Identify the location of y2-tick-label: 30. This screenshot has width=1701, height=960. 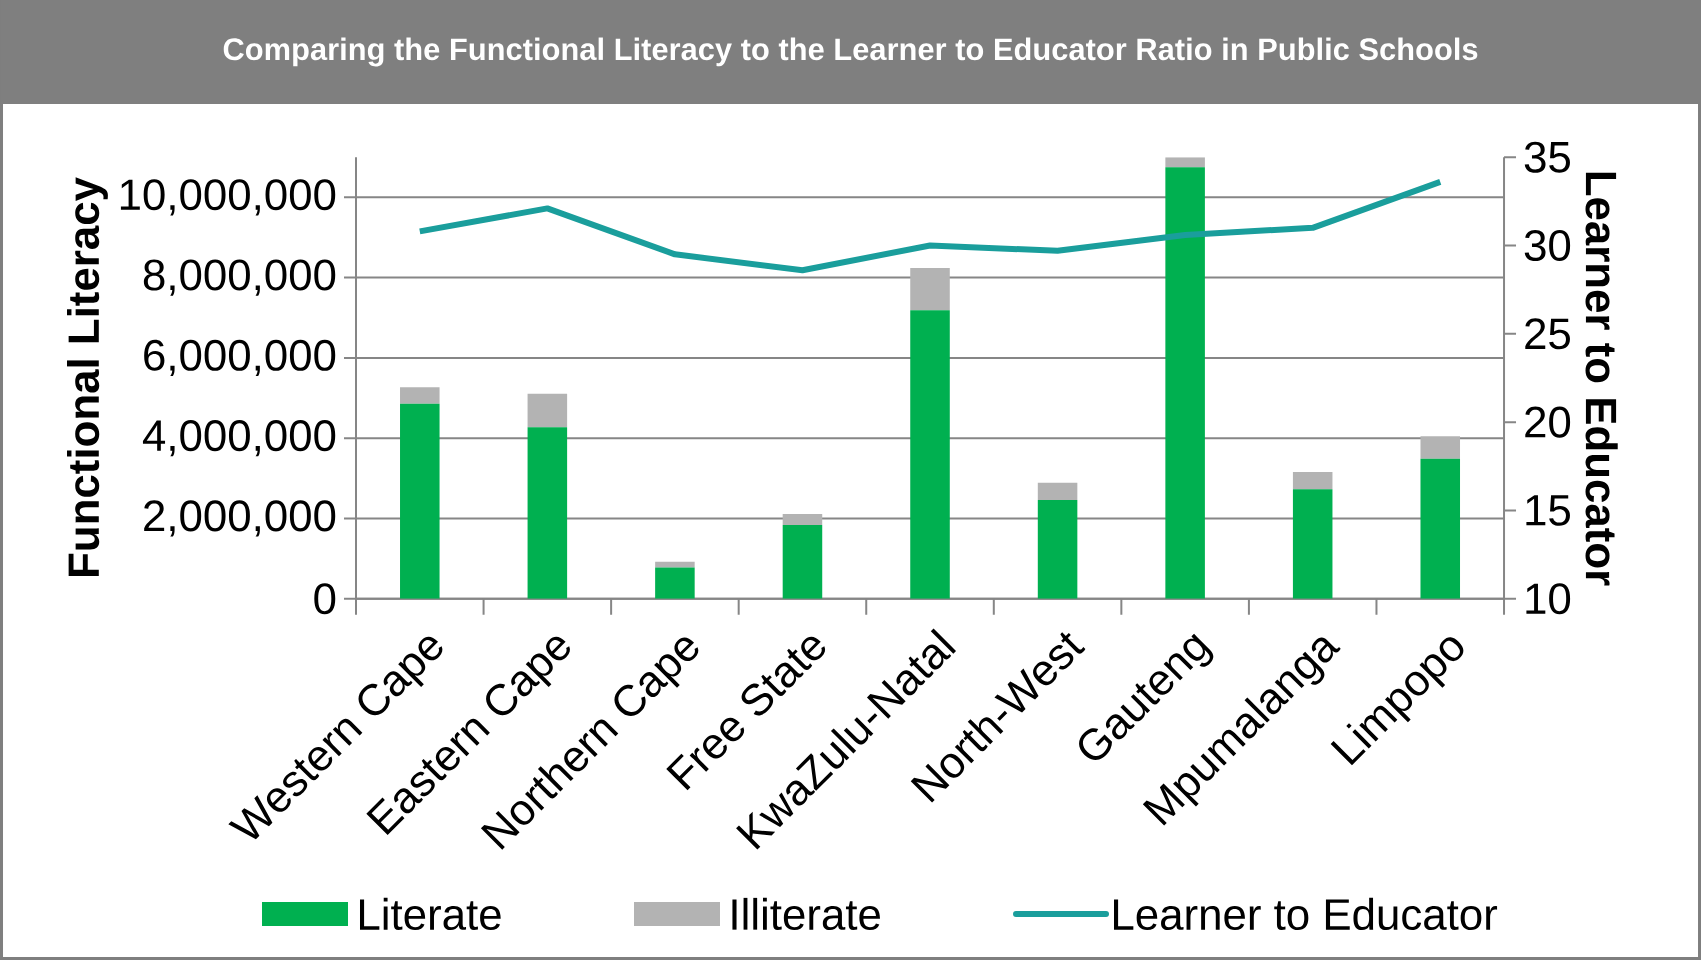
(1547, 245).